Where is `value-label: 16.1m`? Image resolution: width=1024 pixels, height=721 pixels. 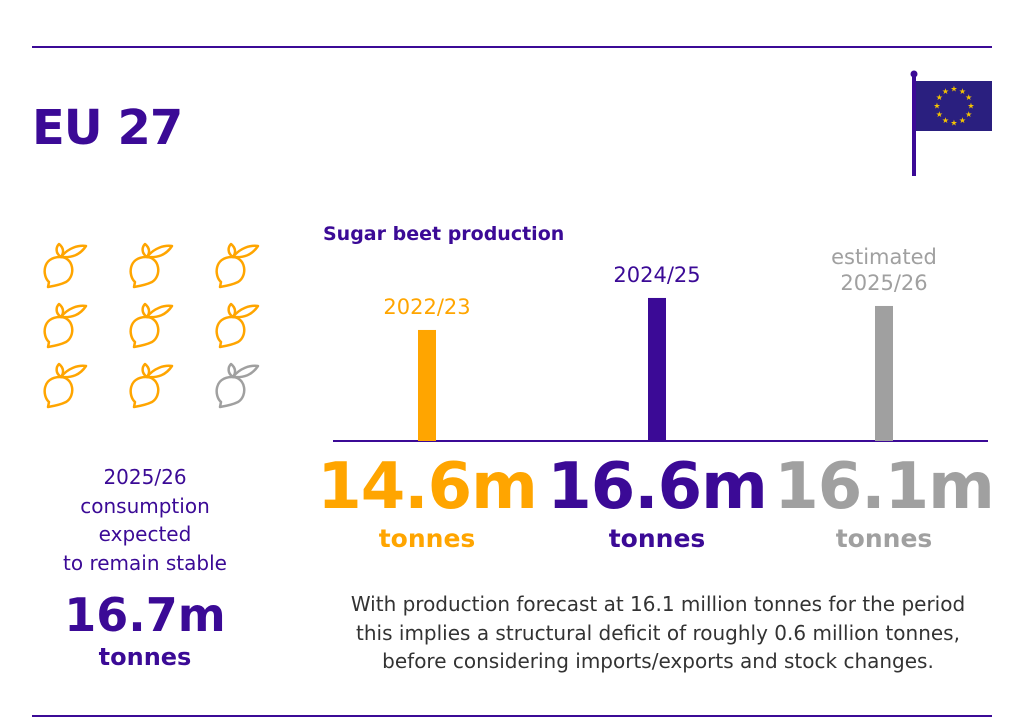
value-label: 16.1m is located at coordinates (884, 487).